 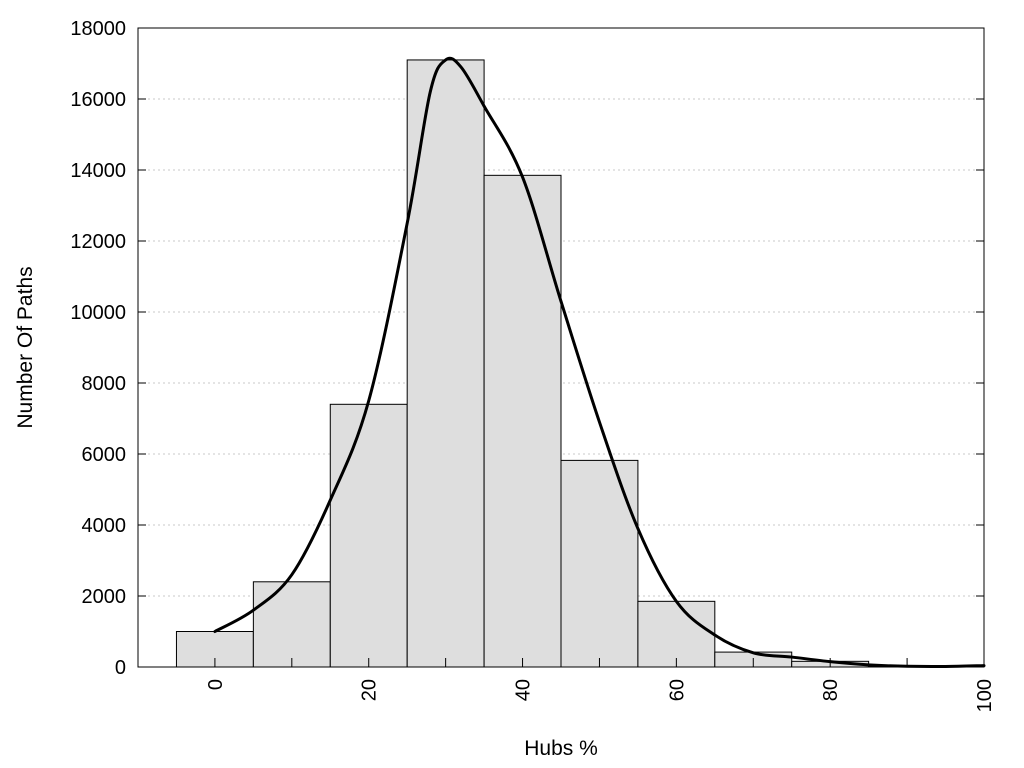 What do you see at coordinates (104, 384) in the screenshot?
I see `y-tick-label: 8000` at bounding box center [104, 384].